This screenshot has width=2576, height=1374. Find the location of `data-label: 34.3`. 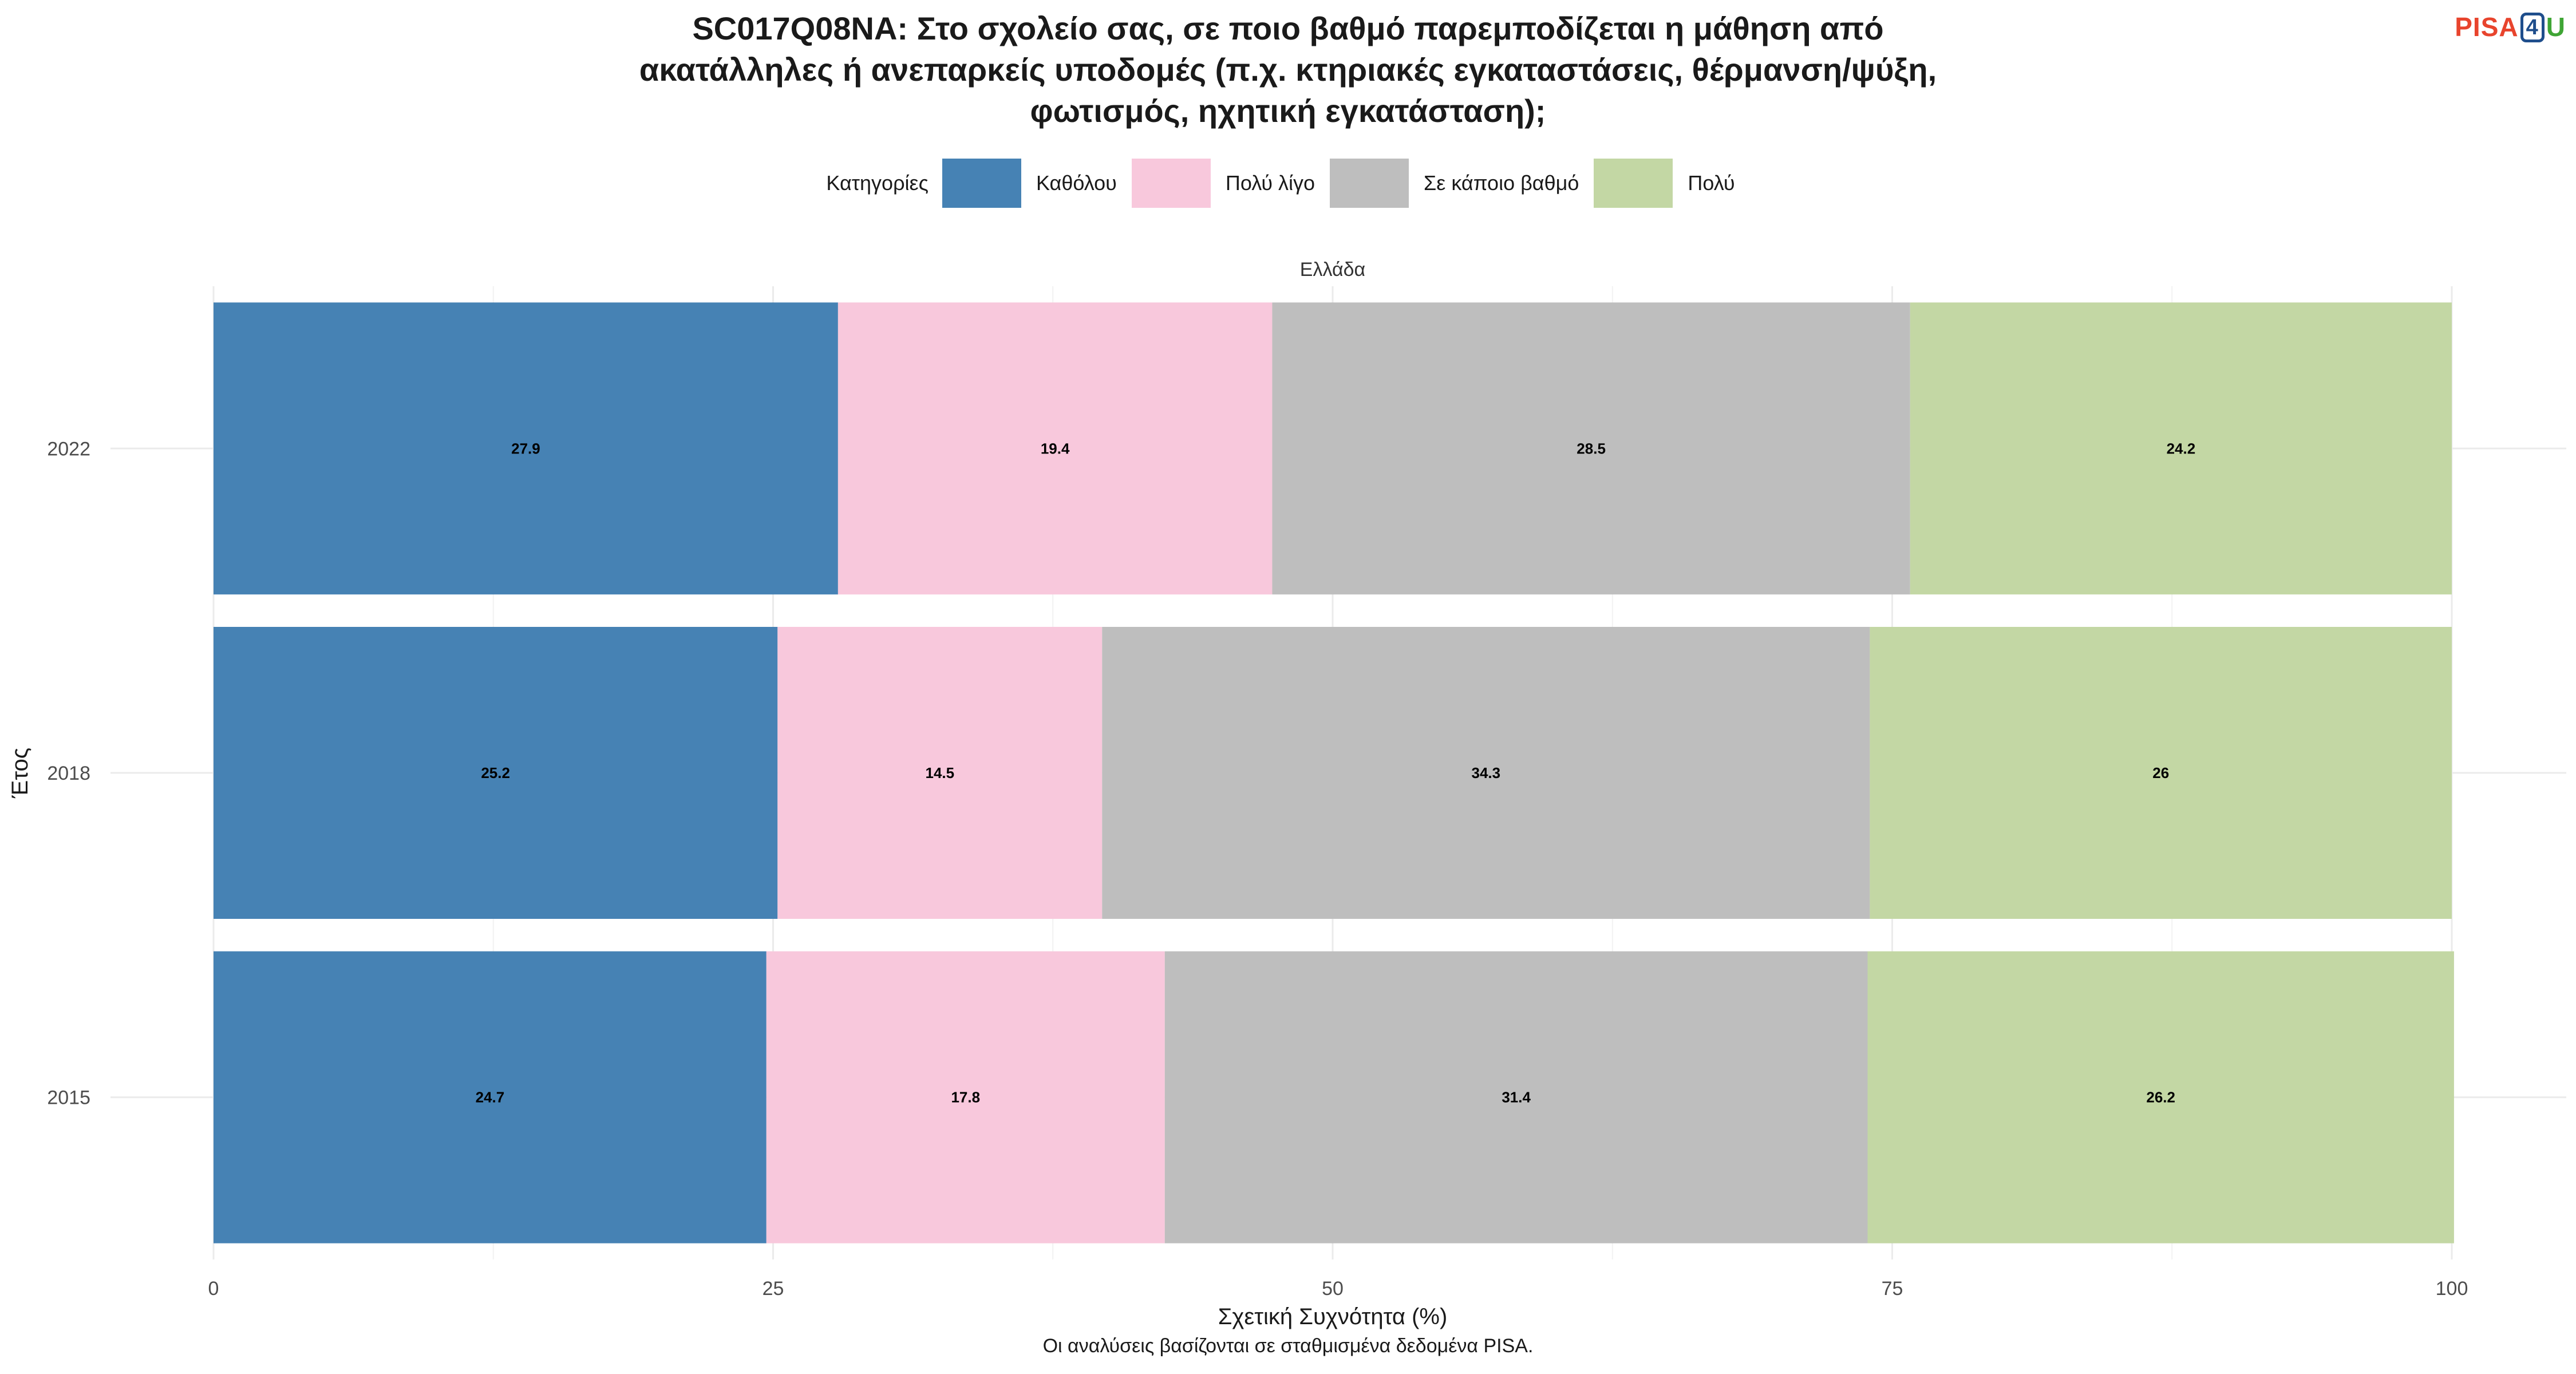

data-label: 34.3 is located at coordinates (1486, 773).